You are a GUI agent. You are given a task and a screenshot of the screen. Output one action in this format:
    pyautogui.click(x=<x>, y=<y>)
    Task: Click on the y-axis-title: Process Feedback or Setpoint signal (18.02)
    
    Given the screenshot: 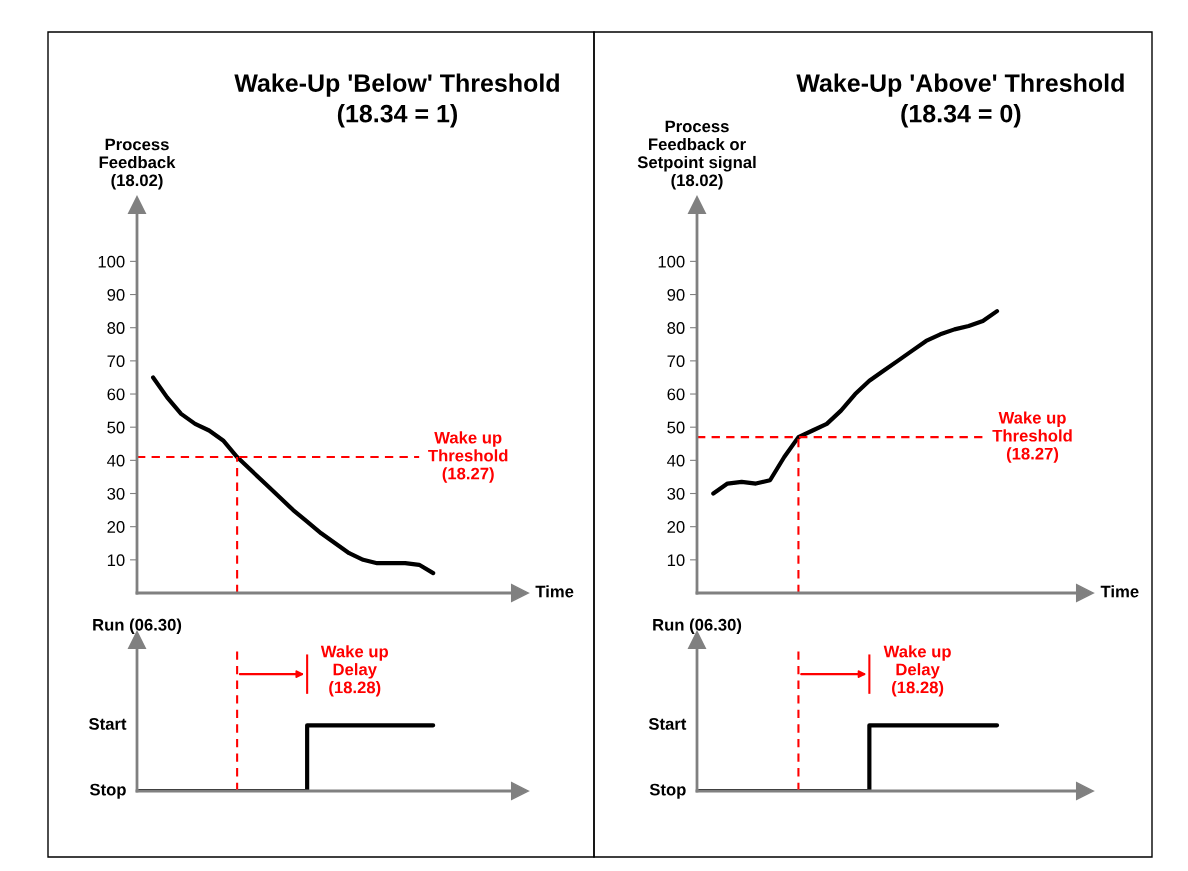 What is the action you would take?
    pyautogui.click(x=696, y=155)
    